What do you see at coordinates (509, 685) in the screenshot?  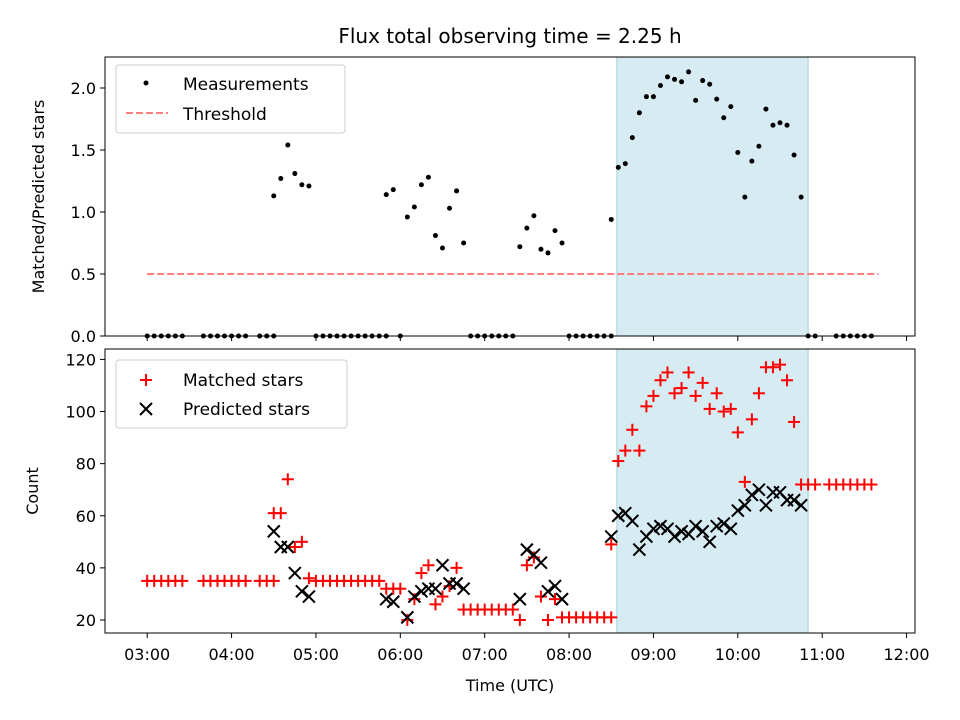 I see `x-axis-label: Time (UTC)` at bounding box center [509, 685].